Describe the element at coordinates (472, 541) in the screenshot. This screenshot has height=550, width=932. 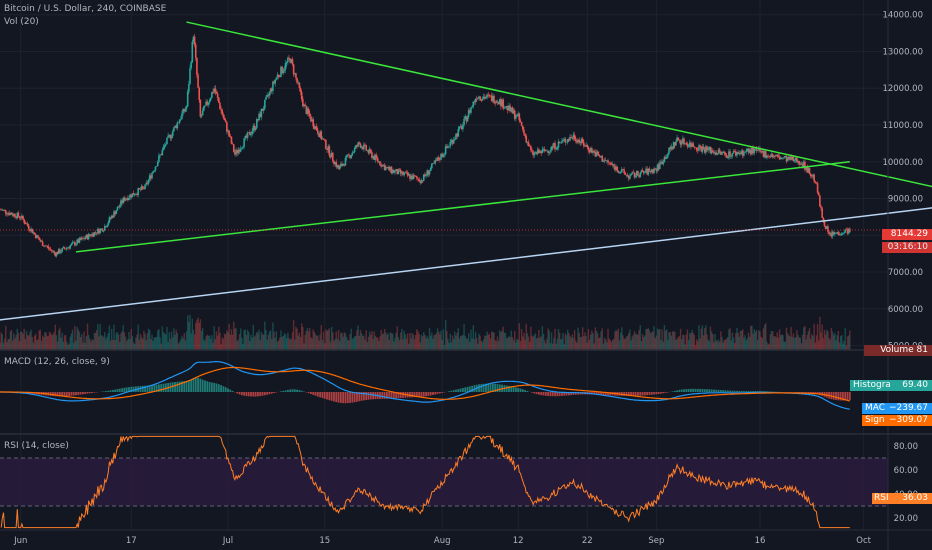
I see `time-axis: Jun17Jul15Aug1222Sep16Oct14` at that location.